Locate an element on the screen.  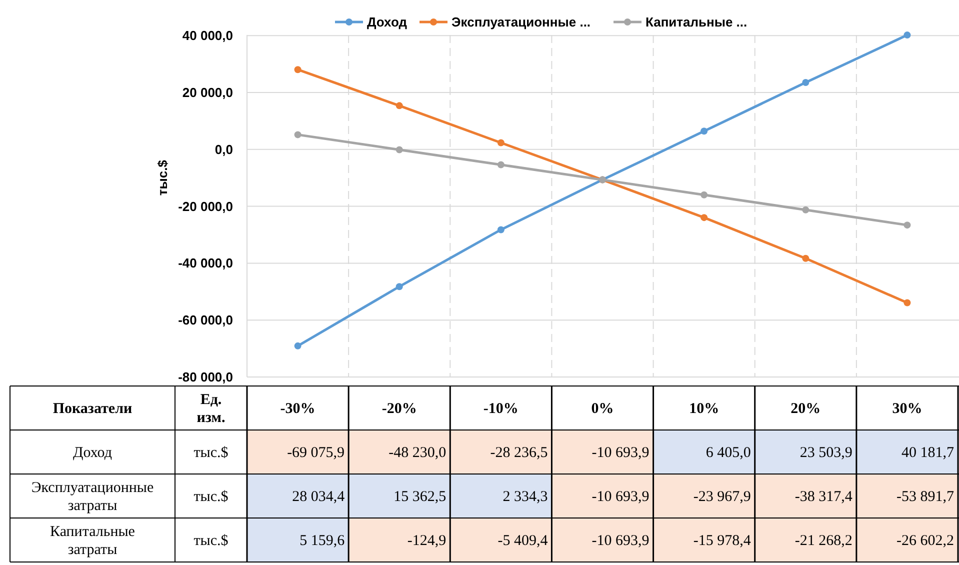
text: Показатели is located at coordinates (92, 409).